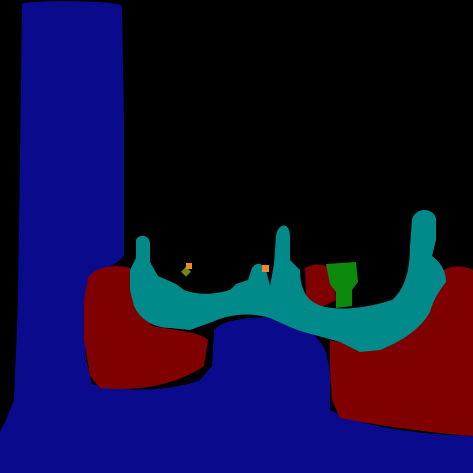 This screenshot has height=473, width=473. What do you see at coordinates (265, 268) in the screenshot?
I see `orange-speck-right` at bounding box center [265, 268].